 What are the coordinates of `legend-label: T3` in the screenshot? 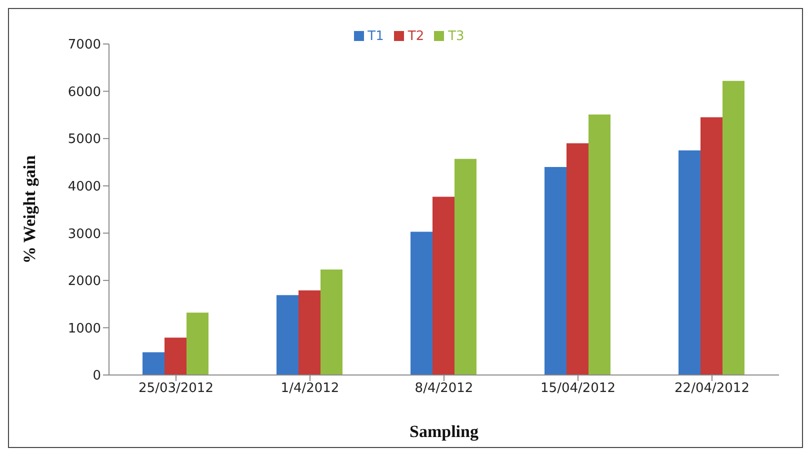 It's located at (456, 36).